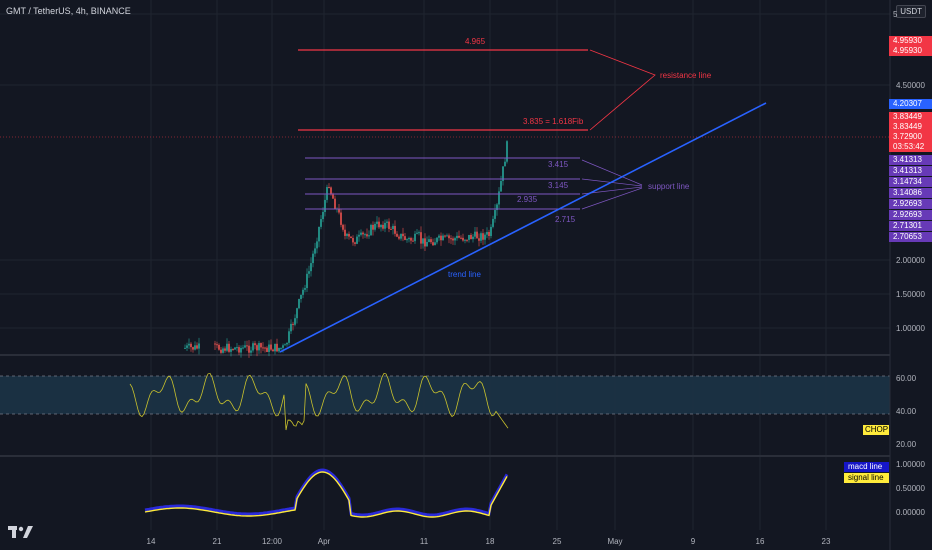 This screenshot has width=932, height=550. What do you see at coordinates (464, 274) in the screenshot?
I see `trend-line-label: trend line` at bounding box center [464, 274].